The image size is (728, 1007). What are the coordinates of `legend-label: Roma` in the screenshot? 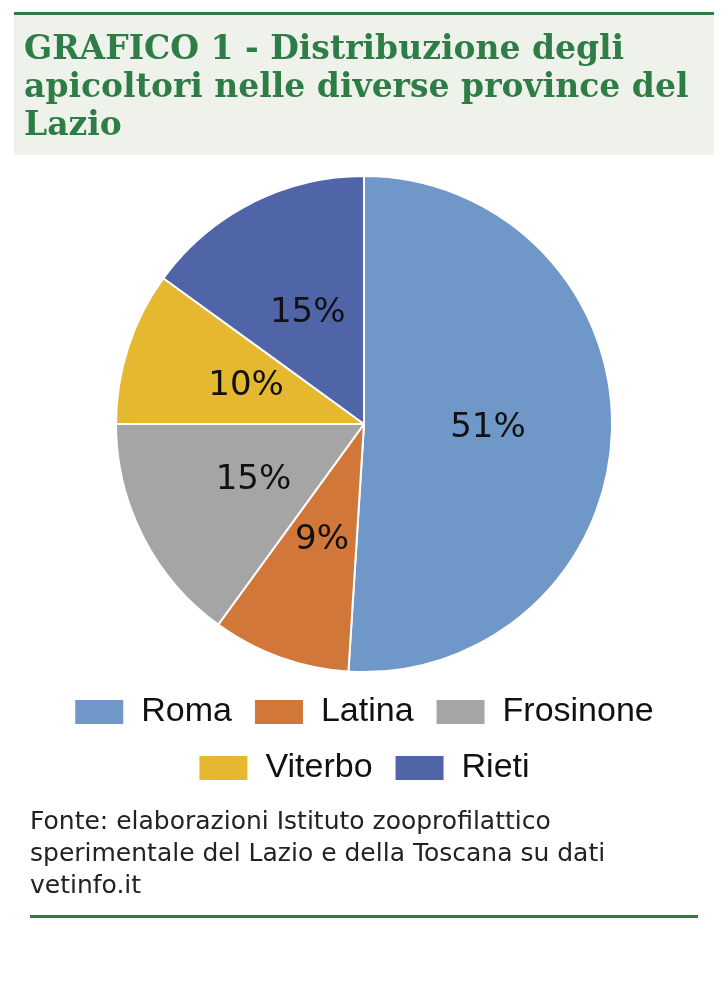 It's located at (187, 709).